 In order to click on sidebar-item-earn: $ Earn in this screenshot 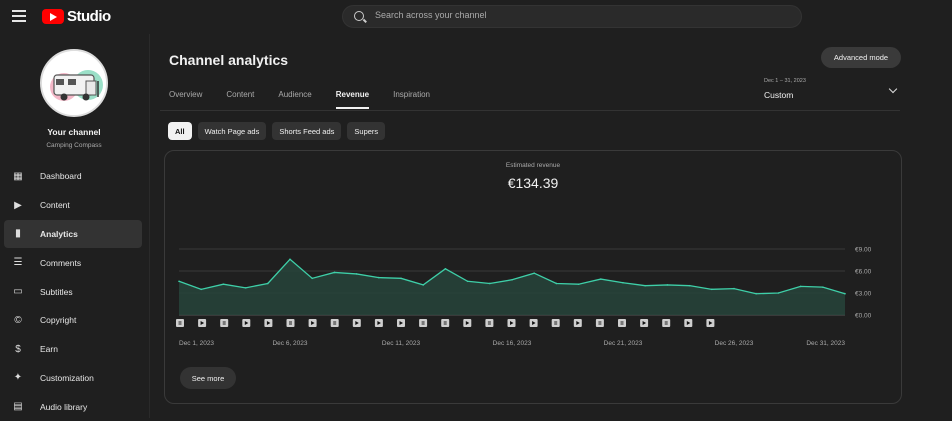, I will do `click(73, 349)`.